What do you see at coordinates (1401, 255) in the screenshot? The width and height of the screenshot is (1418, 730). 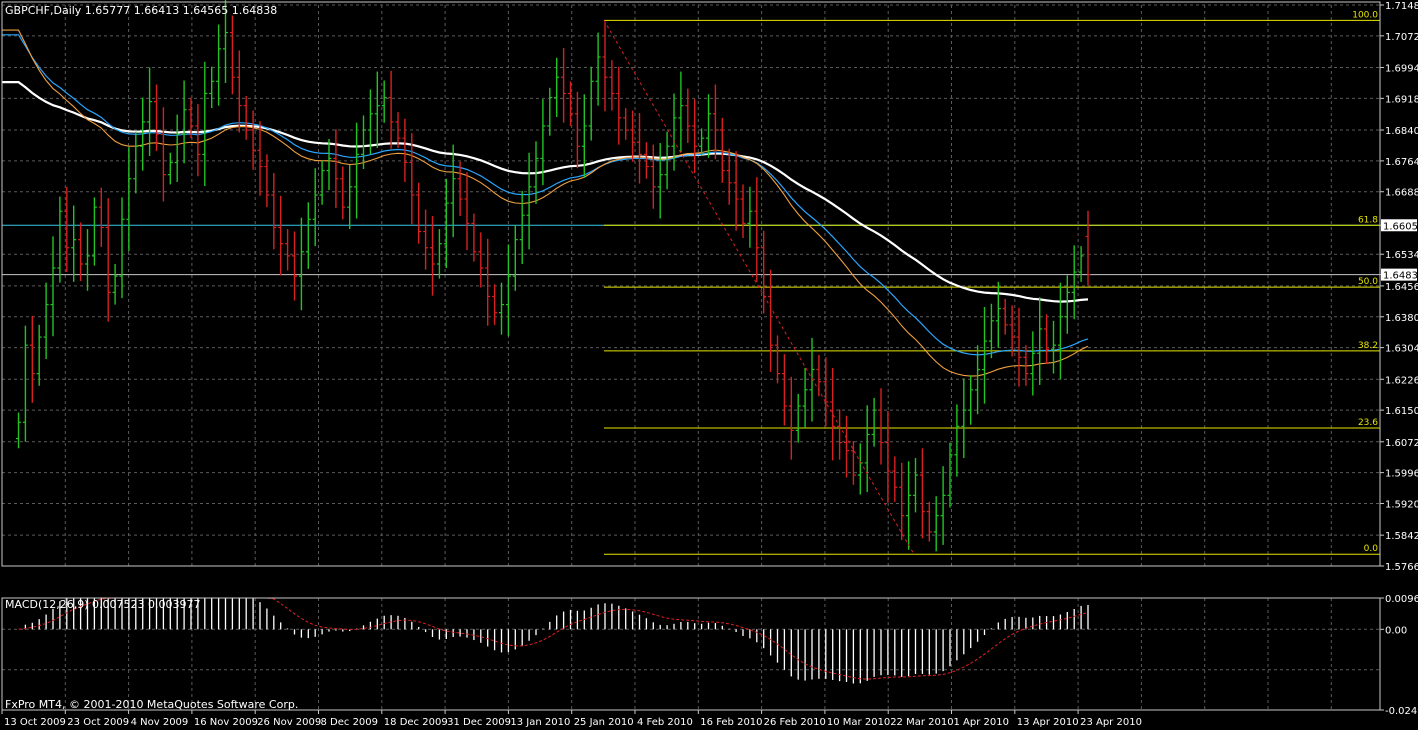 I see `price-tick-label: 1.65340` at bounding box center [1401, 255].